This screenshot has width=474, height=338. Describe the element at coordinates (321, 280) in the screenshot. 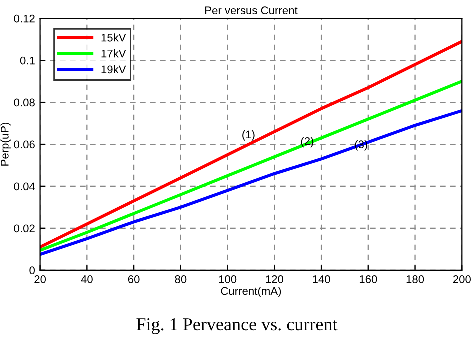

I see `x-tick-label: 140` at that location.